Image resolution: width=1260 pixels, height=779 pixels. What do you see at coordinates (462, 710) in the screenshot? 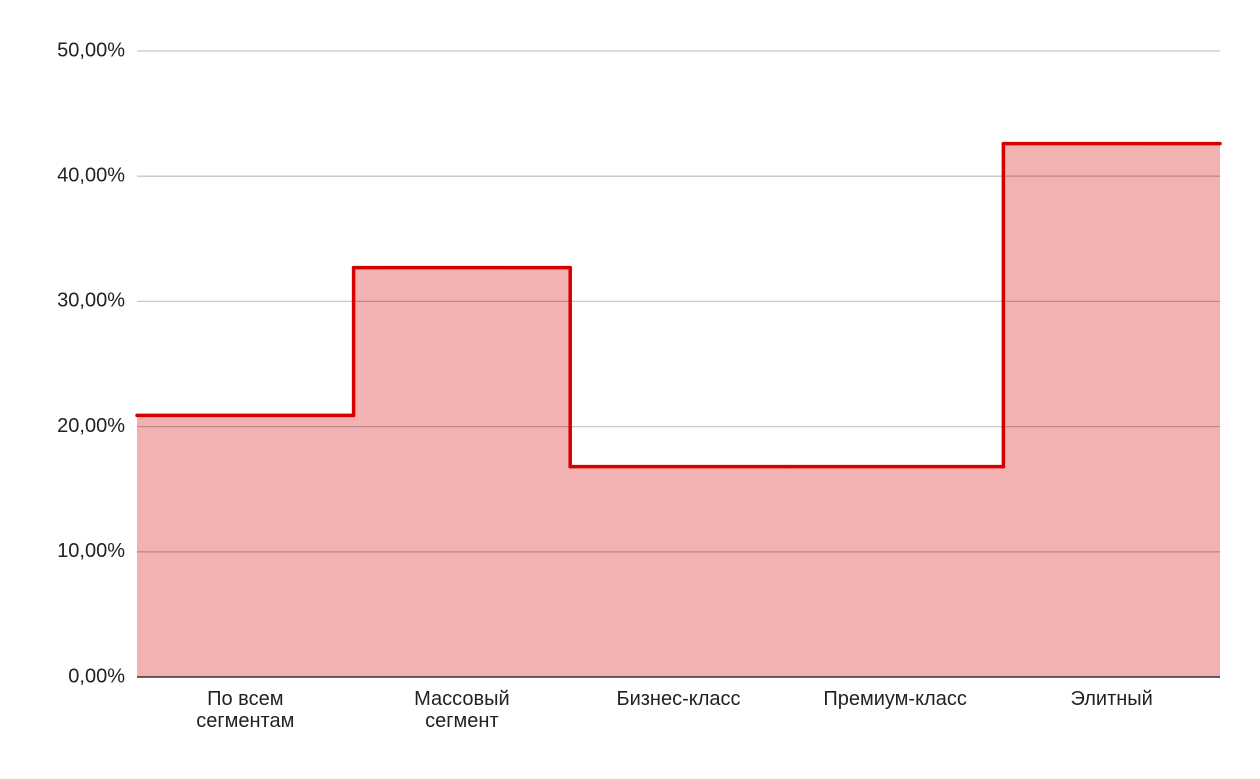
I see `x-tick-label: Массовый сегмент` at bounding box center [462, 710].